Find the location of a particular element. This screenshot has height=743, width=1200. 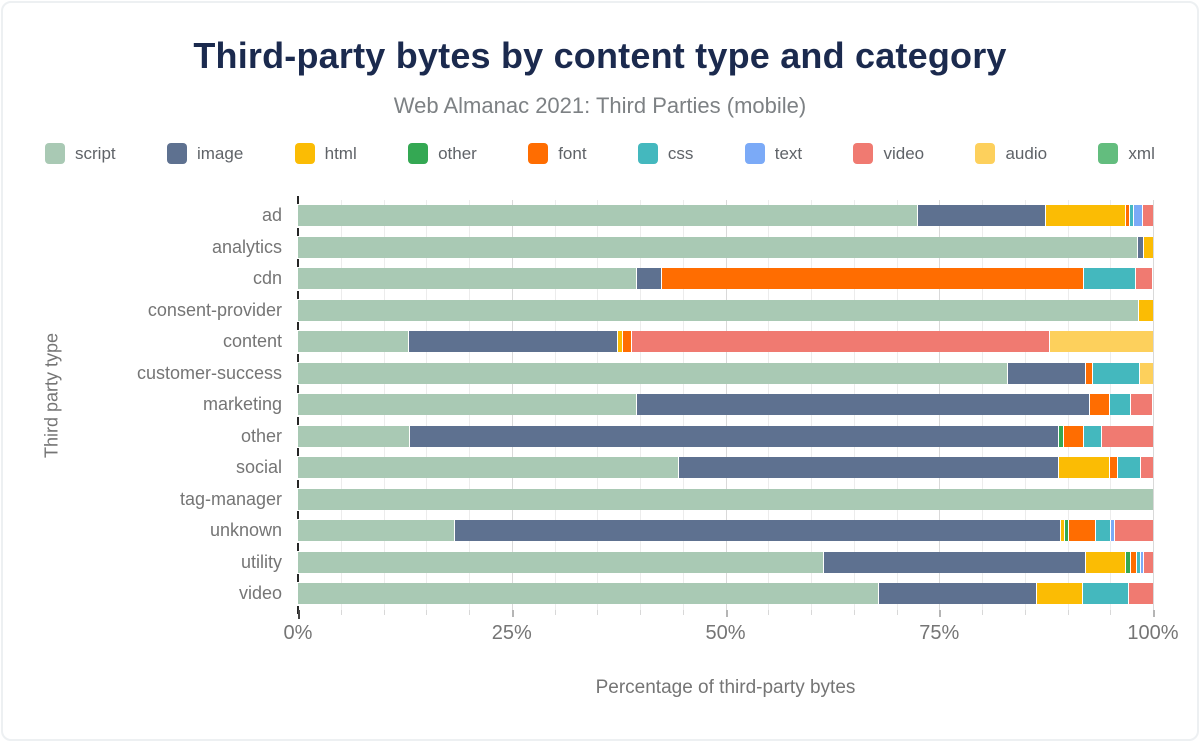

bar-segment-marketing-css is located at coordinates (1120, 404).